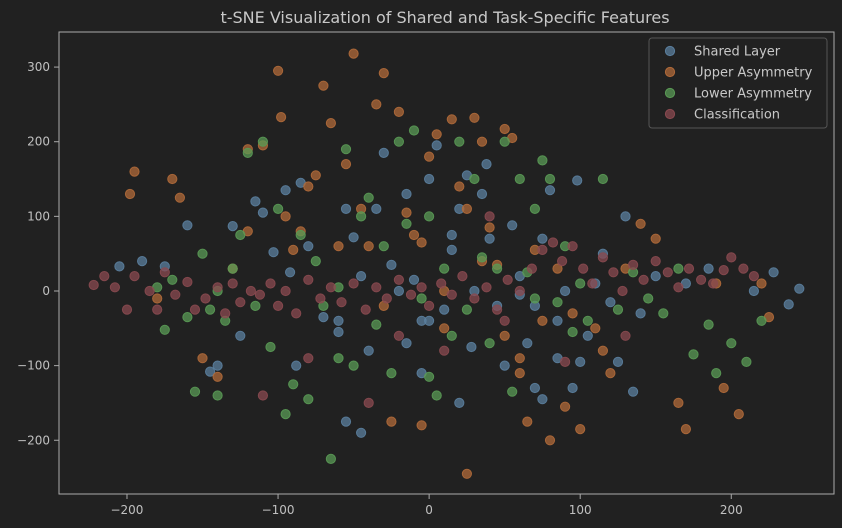 The image size is (842, 528). Describe the element at coordinates (738, 83) in the screenshot. I see `legend-box` at that location.